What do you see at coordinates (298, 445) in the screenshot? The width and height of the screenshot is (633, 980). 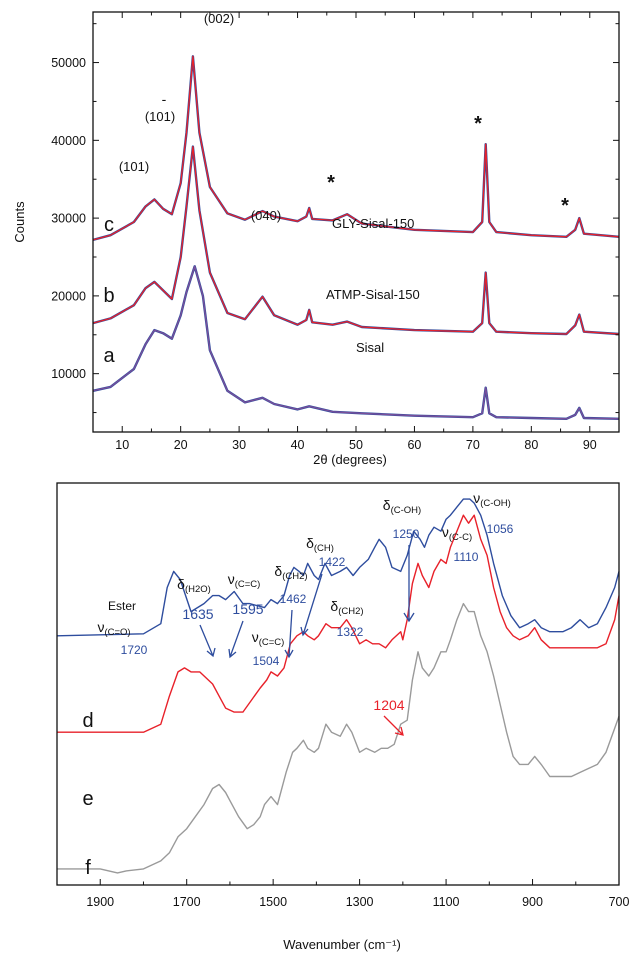 I see `xrd-x-tick-label: 40` at bounding box center [298, 445].